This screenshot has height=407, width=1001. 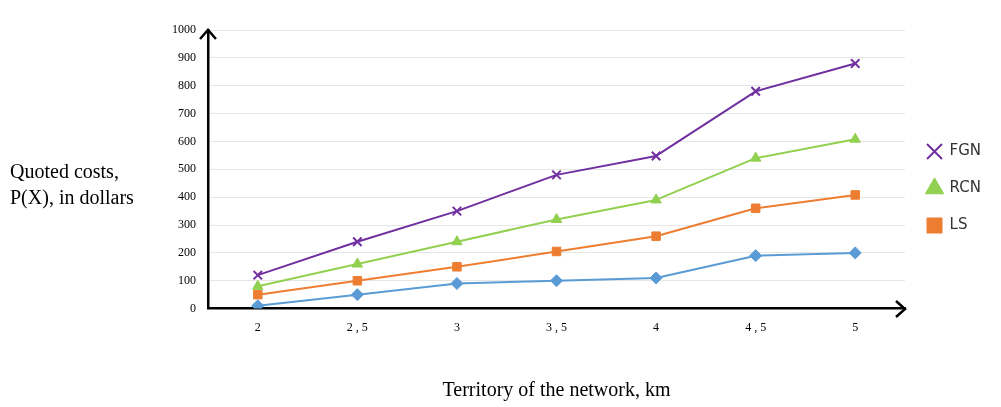 I want to click on y-tick-label: 500, so click(x=187, y=168).